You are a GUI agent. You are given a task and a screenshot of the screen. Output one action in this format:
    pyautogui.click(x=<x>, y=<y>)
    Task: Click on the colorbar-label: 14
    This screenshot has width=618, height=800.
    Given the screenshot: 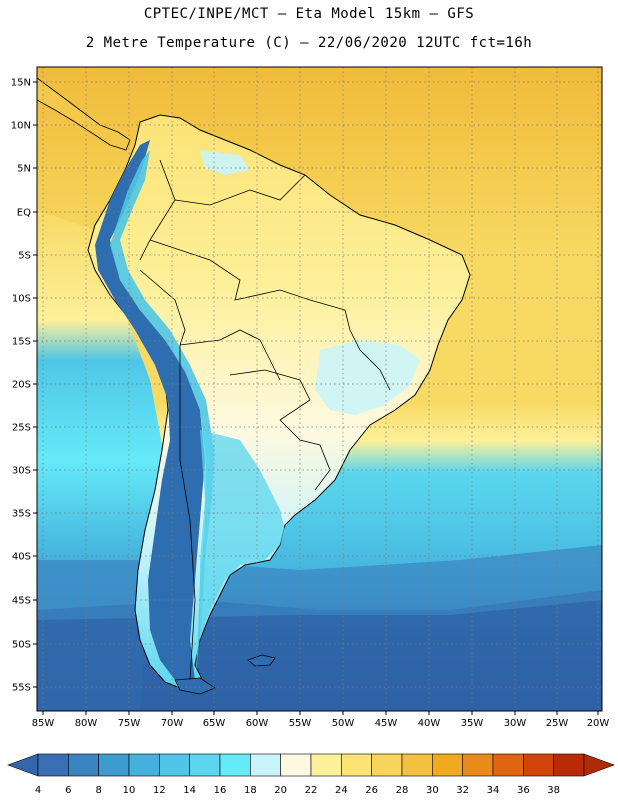 What is the action you would take?
    pyautogui.click(x=189, y=790)
    